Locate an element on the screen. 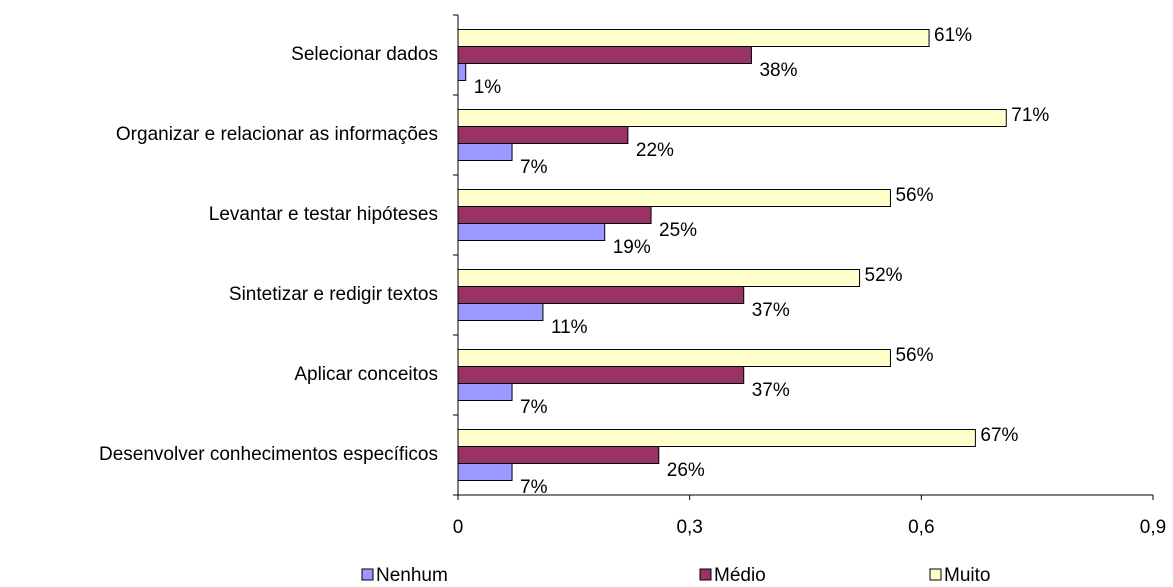 This screenshot has height=587, width=1173. value-label: 67% is located at coordinates (999, 435).